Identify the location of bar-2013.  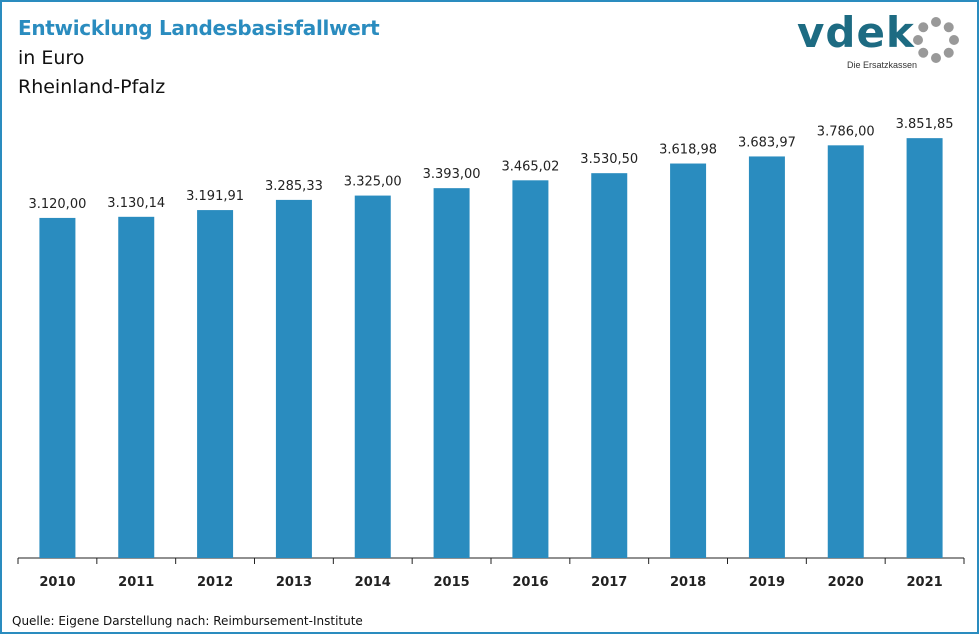
(293, 378).